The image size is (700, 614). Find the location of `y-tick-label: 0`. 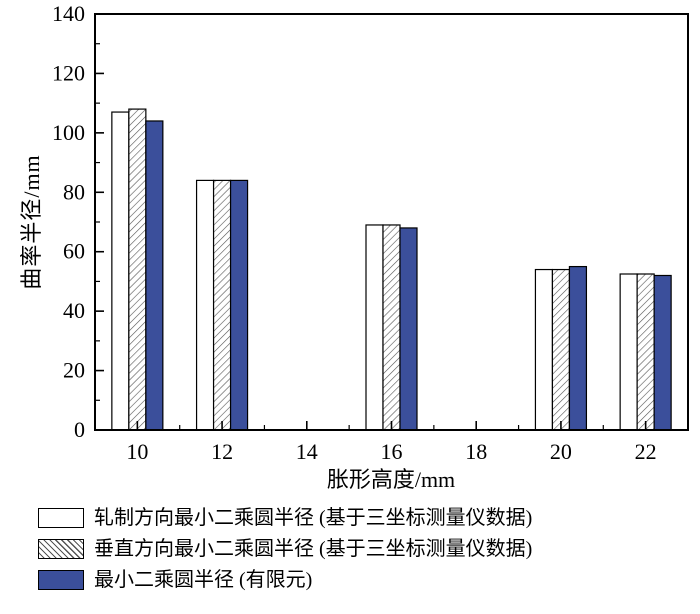

y-tick-label: 0 is located at coordinates (79, 429).